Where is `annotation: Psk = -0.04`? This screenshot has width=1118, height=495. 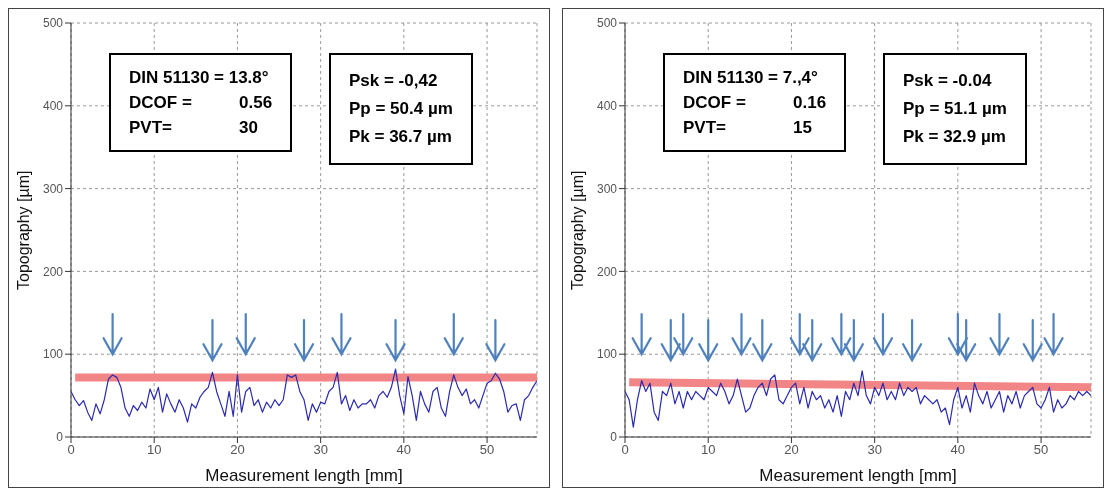 annotation: Psk = -0.04 is located at coordinates (948, 81).